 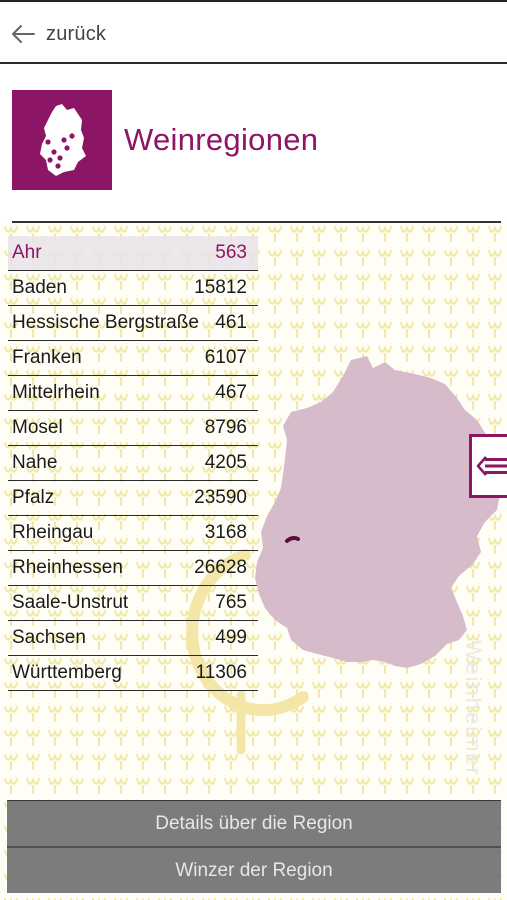 I want to click on back-button: zurück, so click(x=58, y=34).